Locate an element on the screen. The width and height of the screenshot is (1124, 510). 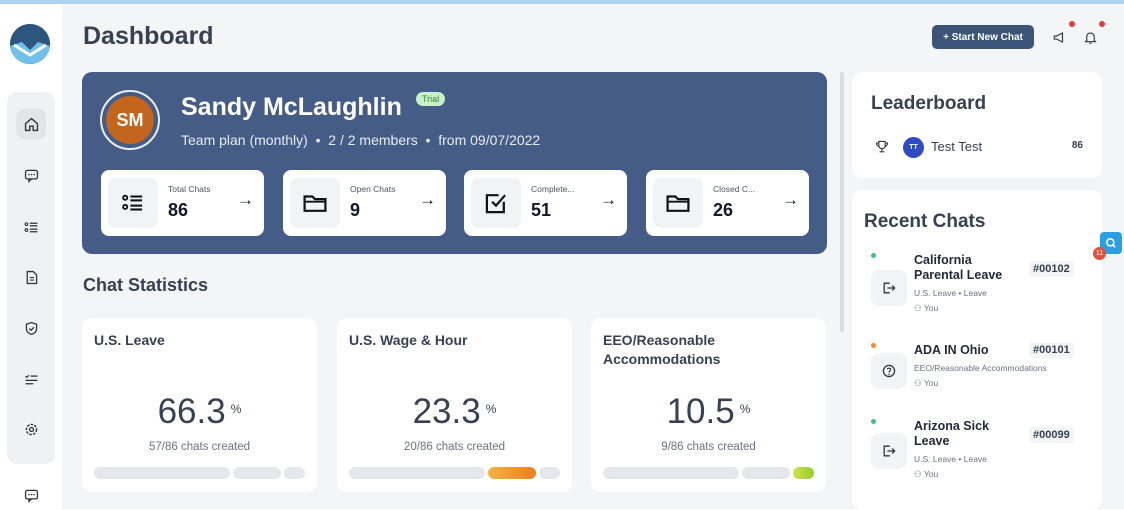
recent-chat-user: ⚇ You is located at coordinates (926, 308).